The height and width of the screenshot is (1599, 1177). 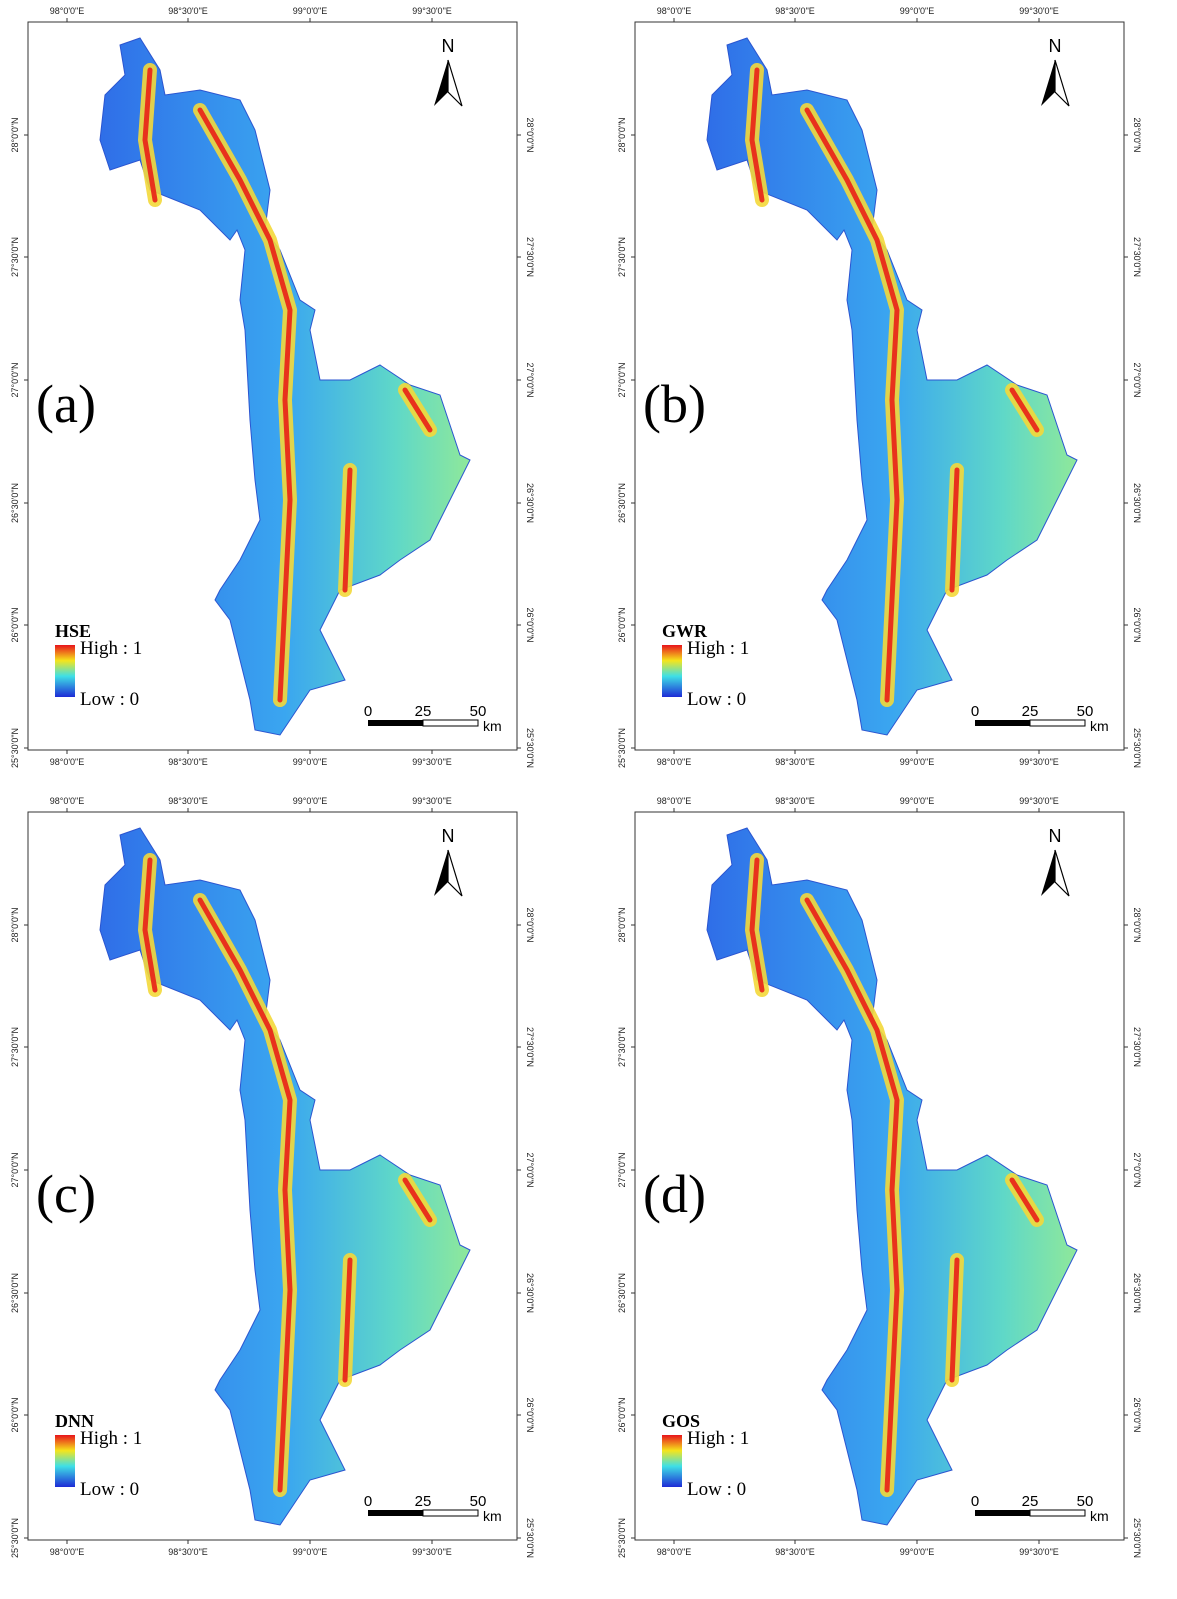 What do you see at coordinates (674, 404) in the screenshot?
I see `panel-label: (b)` at bounding box center [674, 404].